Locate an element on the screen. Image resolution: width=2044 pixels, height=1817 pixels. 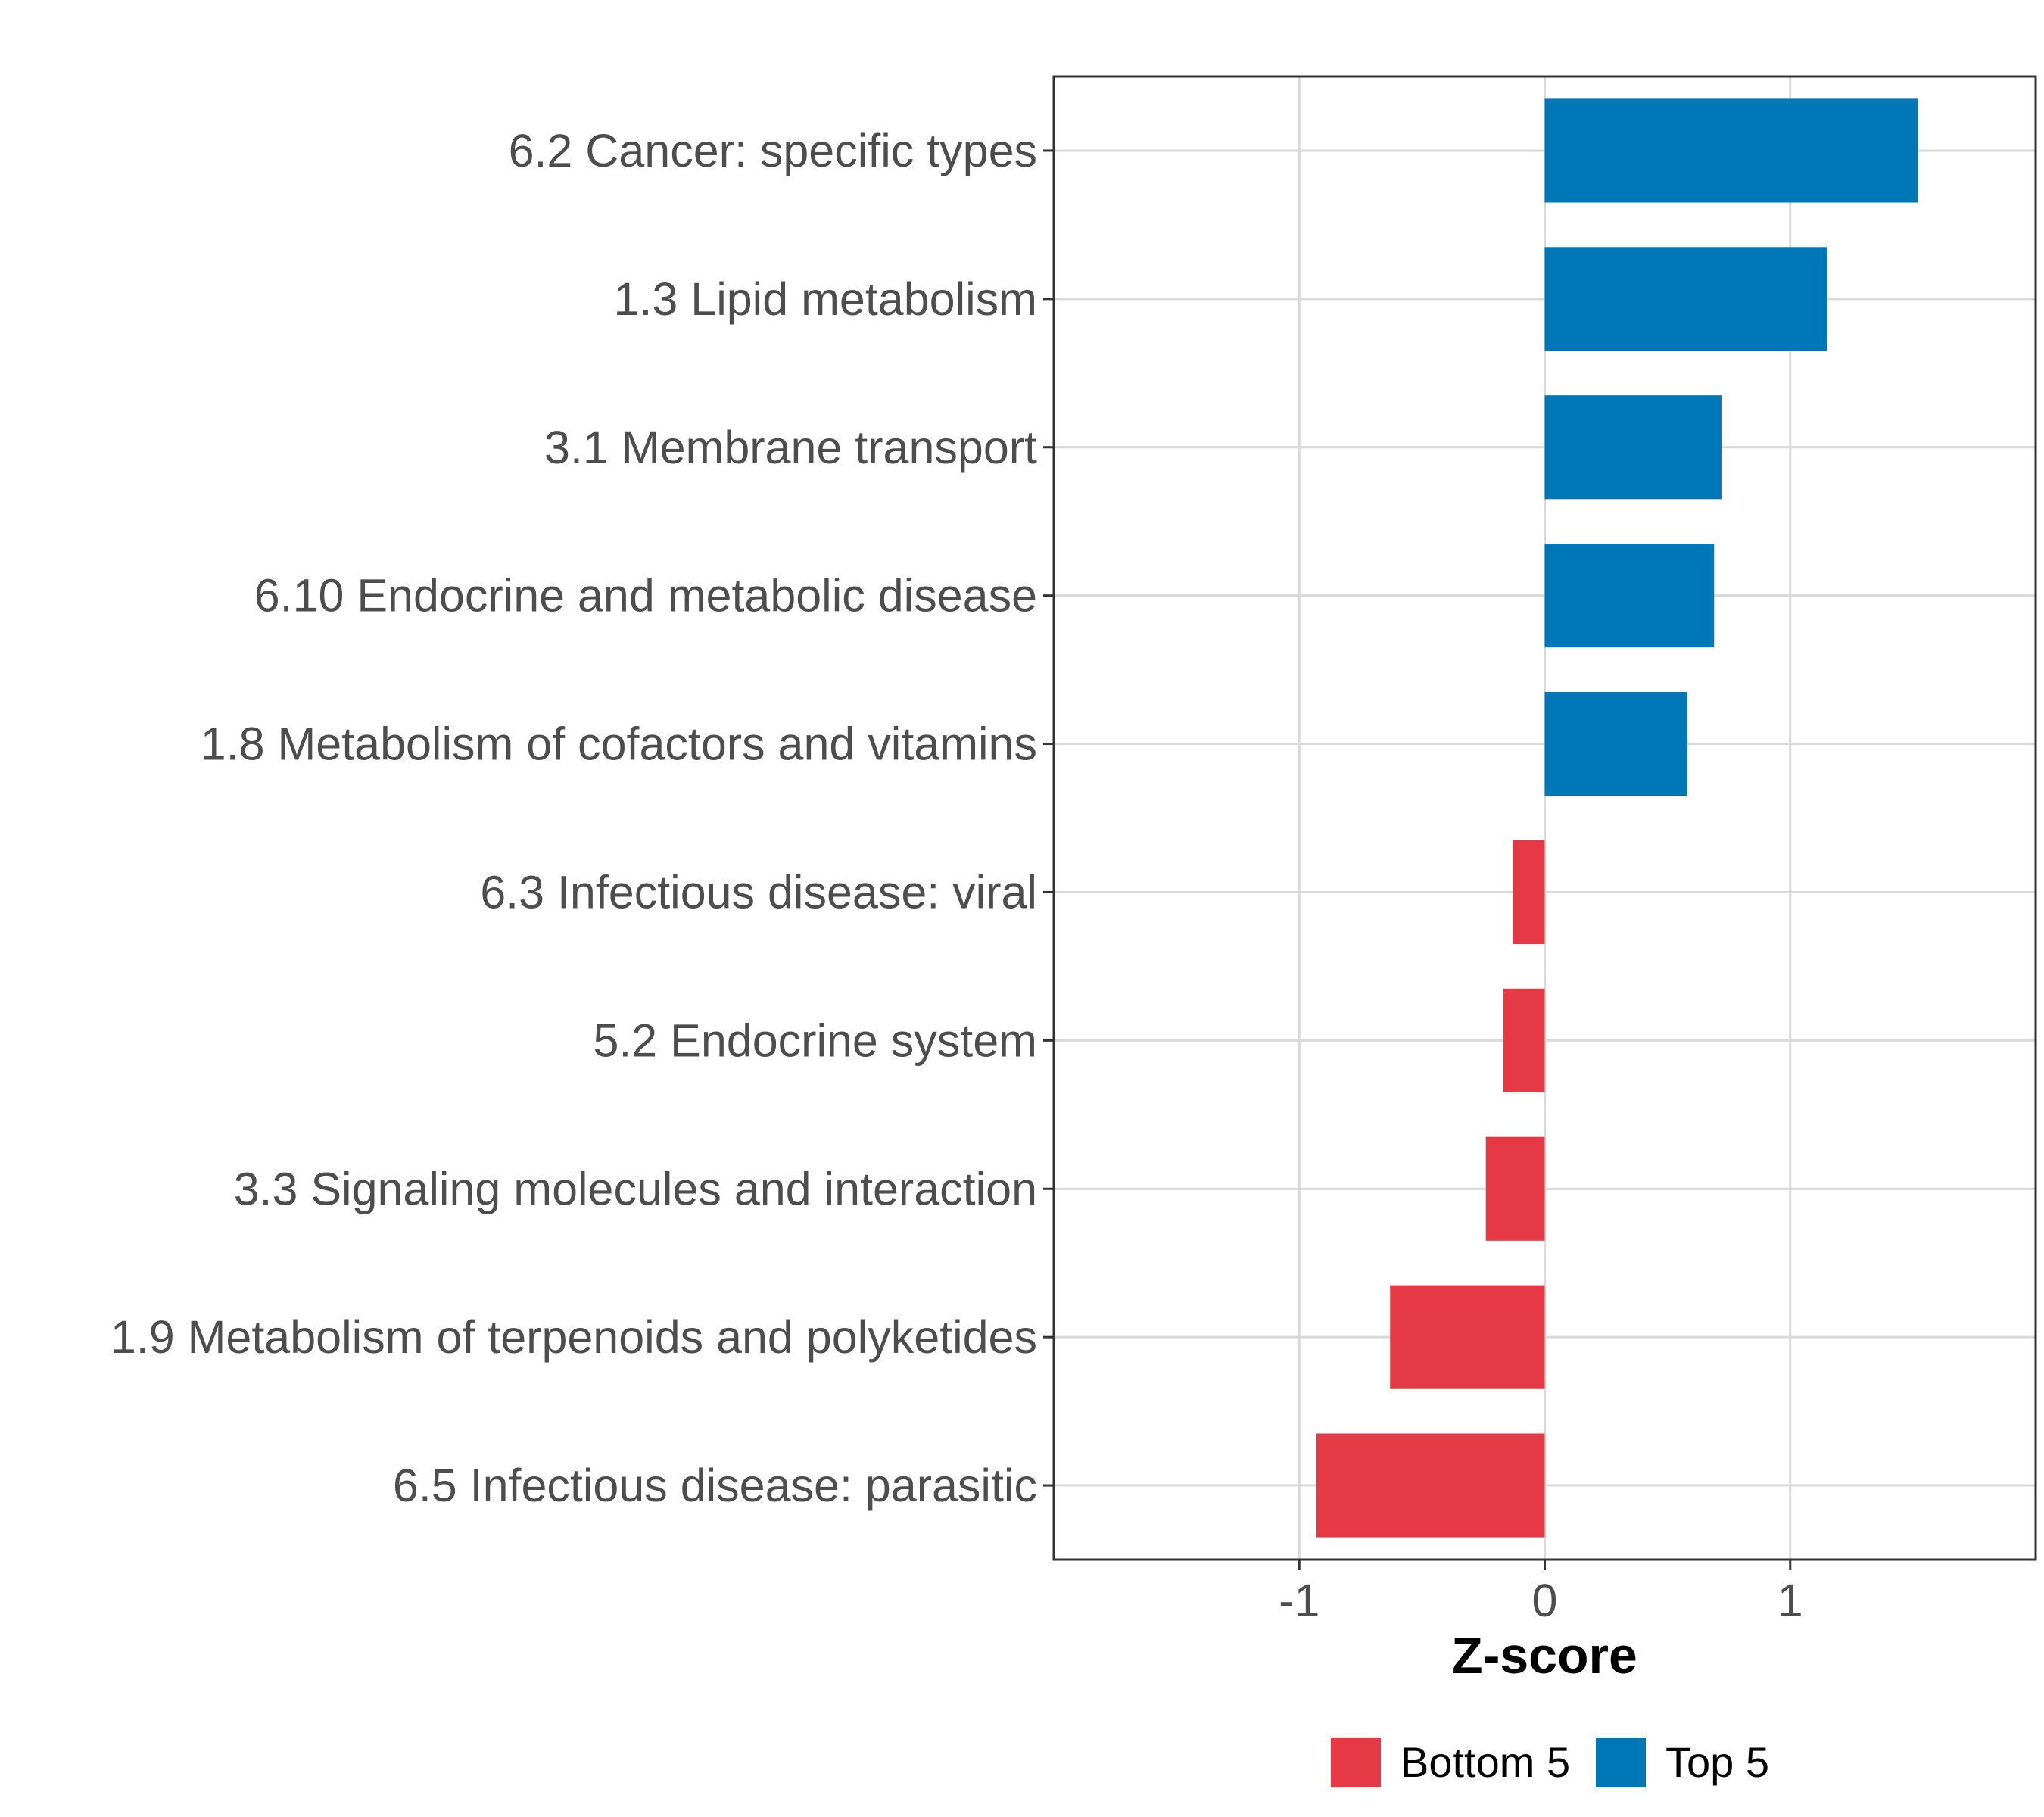
y-tick-label: 1.3 Lipid metabolism is located at coordinates (825, 299).